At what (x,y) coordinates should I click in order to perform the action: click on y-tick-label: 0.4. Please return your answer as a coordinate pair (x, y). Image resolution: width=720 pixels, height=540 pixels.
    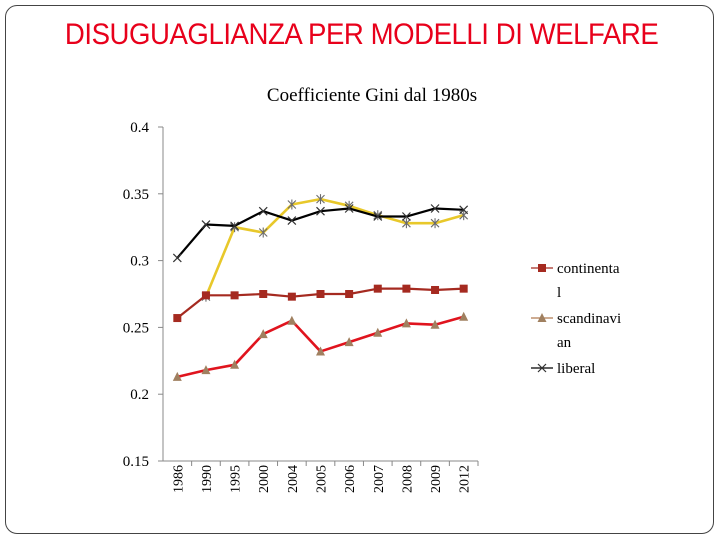
    Looking at the image, I should click on (139, 128).